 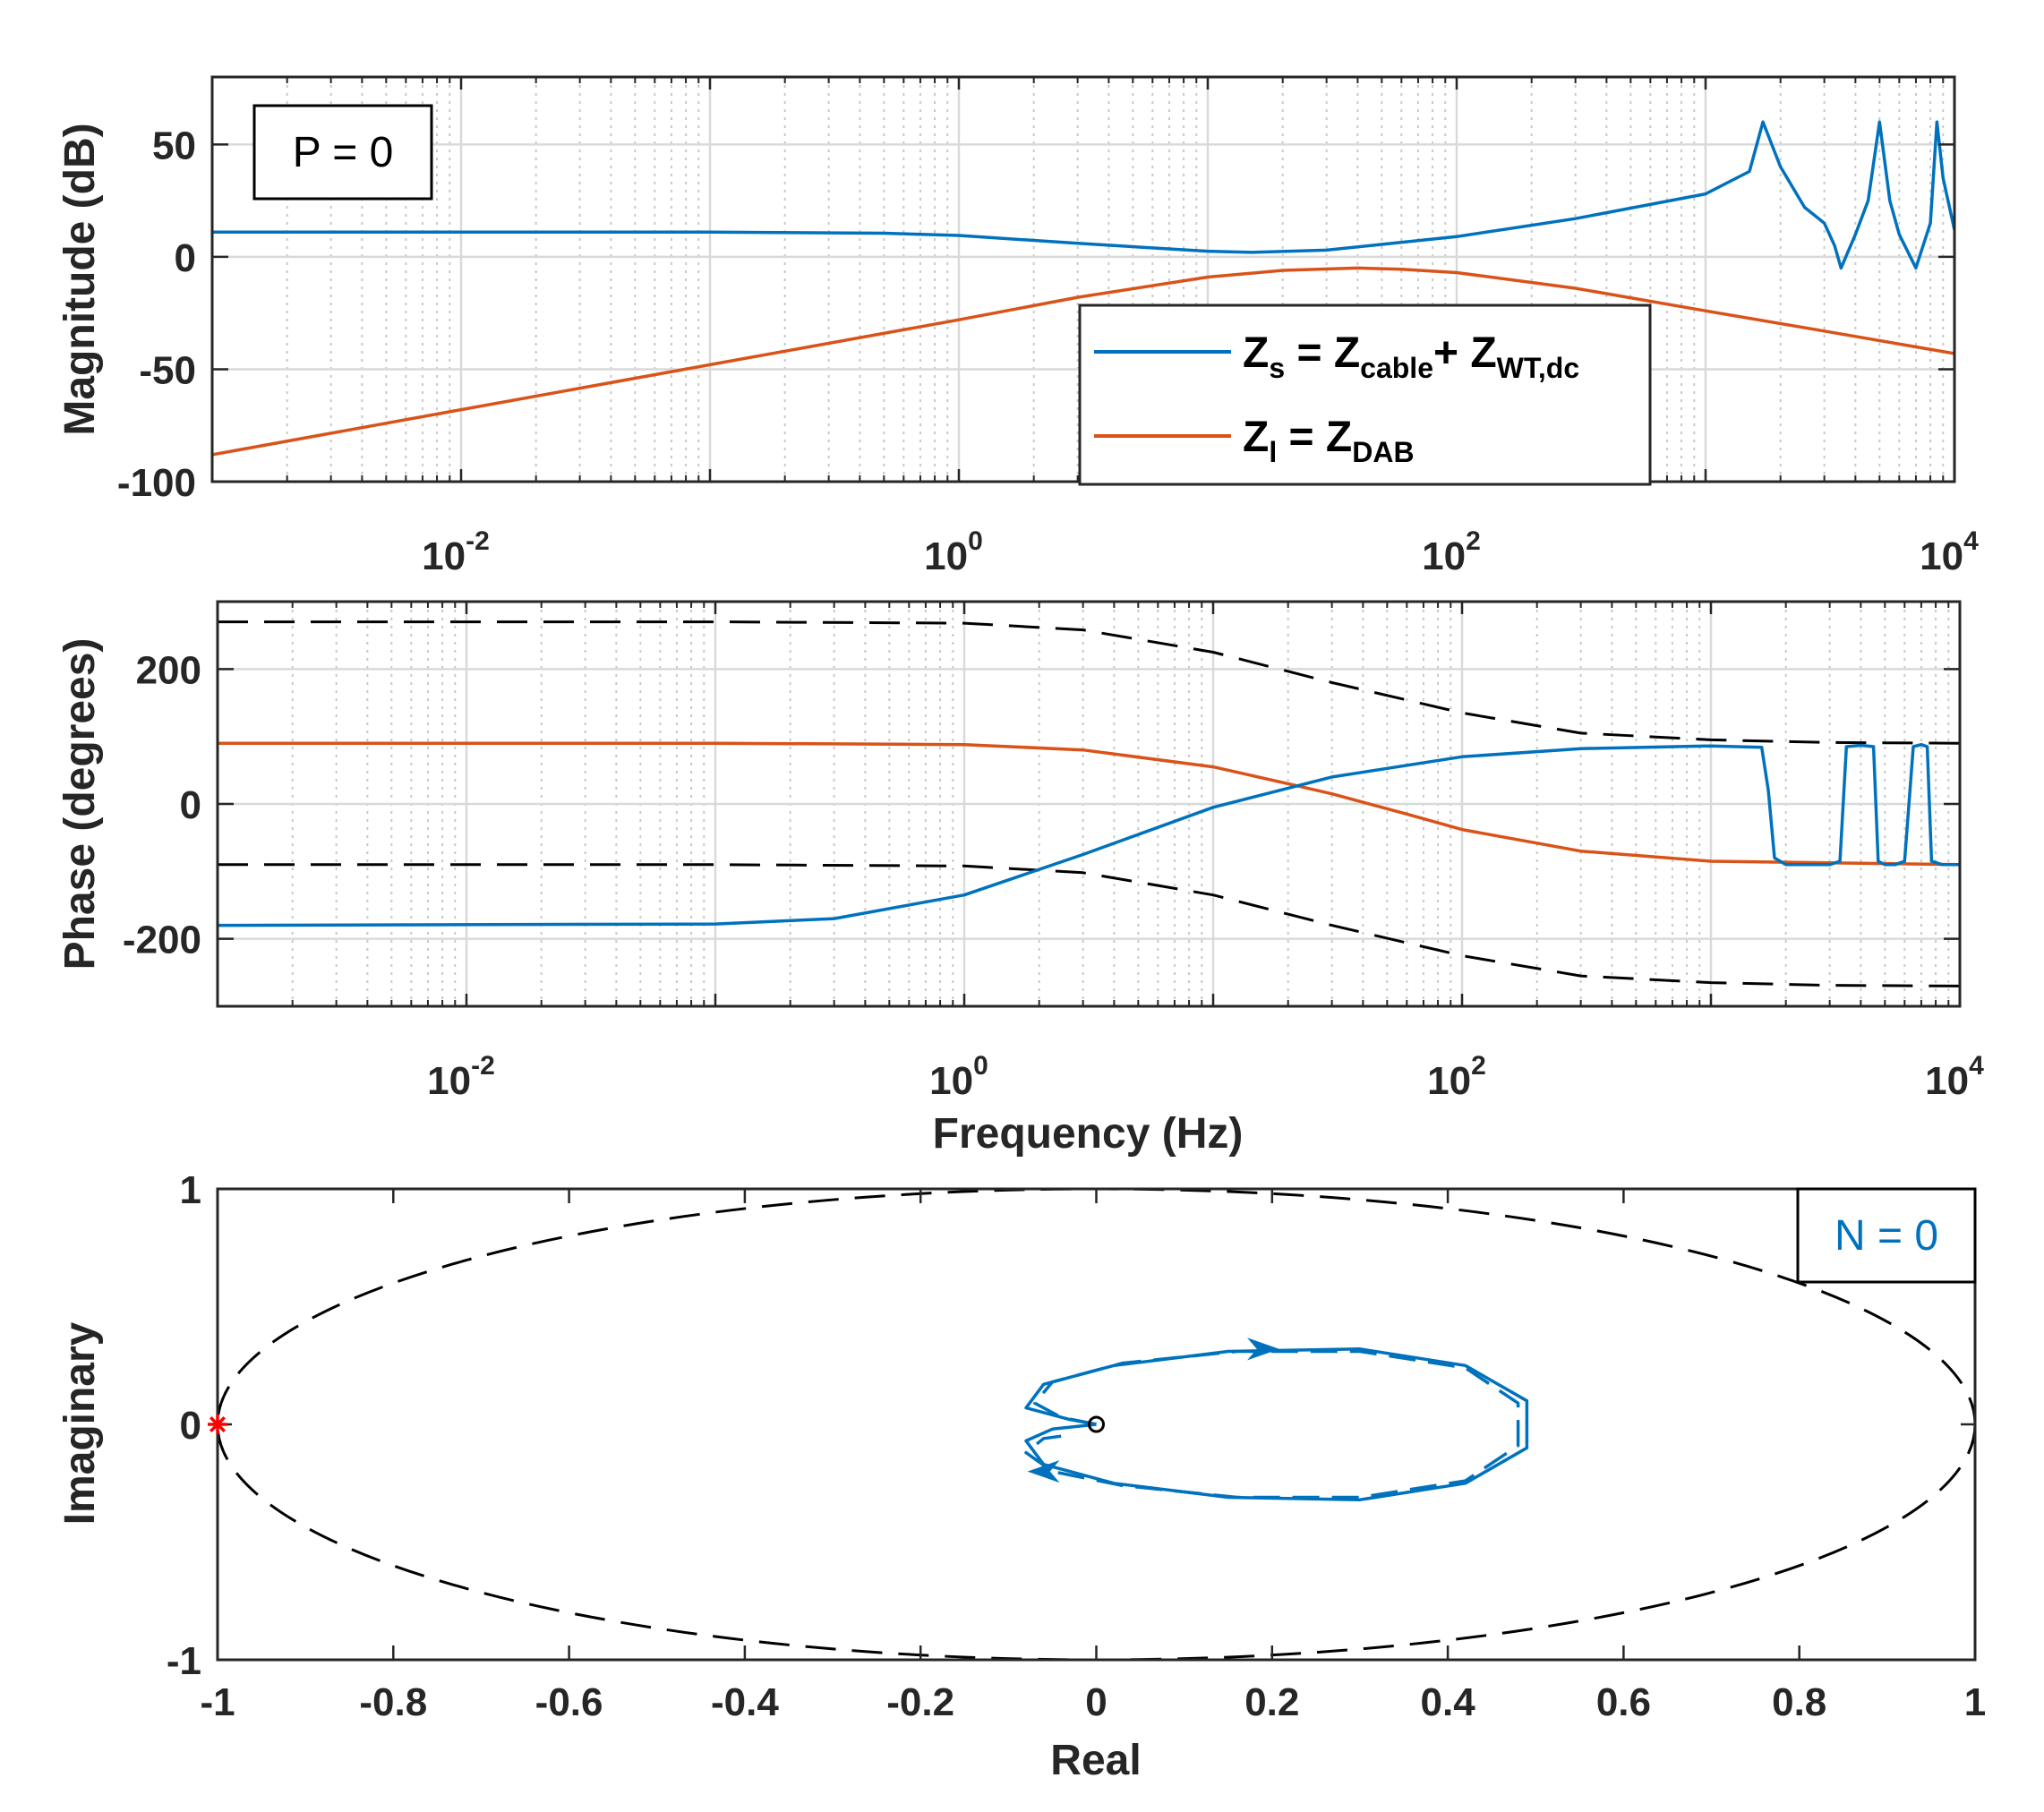 I want to click on p-annotation-text: P = 0, so click(x=343, y=152).